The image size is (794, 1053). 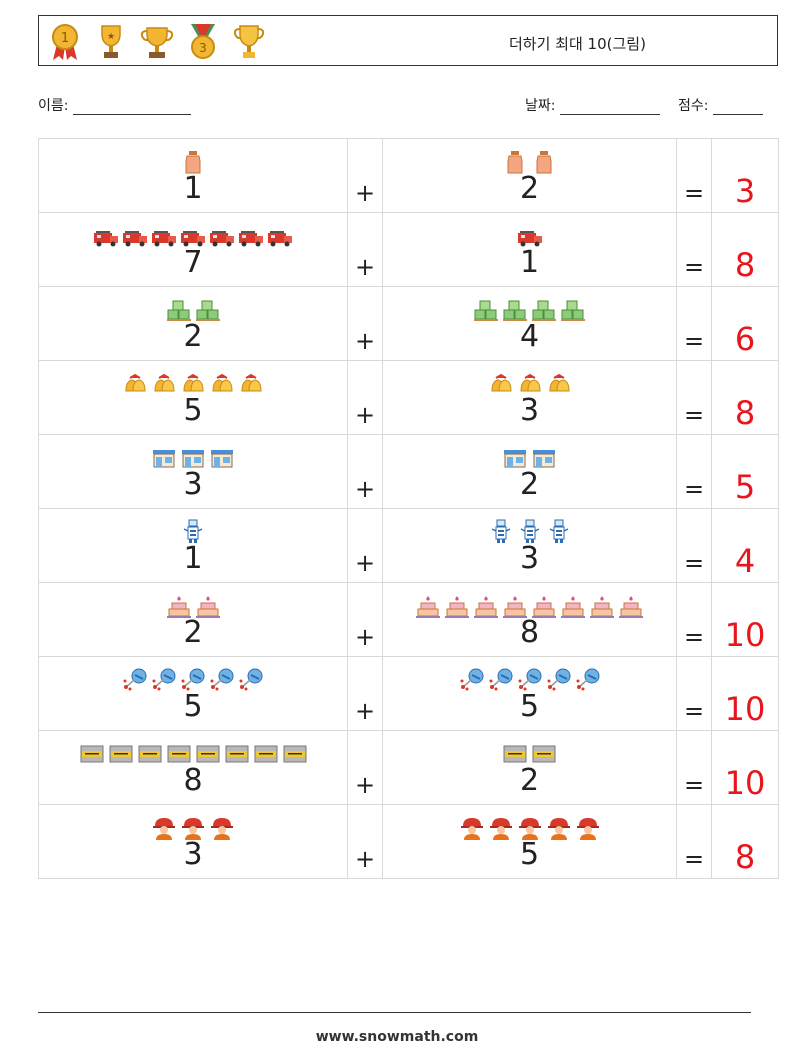 What do you see at coordinates (65, 42) in the screenshot?
I see `gold-medal-icon: 1` at bounding box center [65, 42].